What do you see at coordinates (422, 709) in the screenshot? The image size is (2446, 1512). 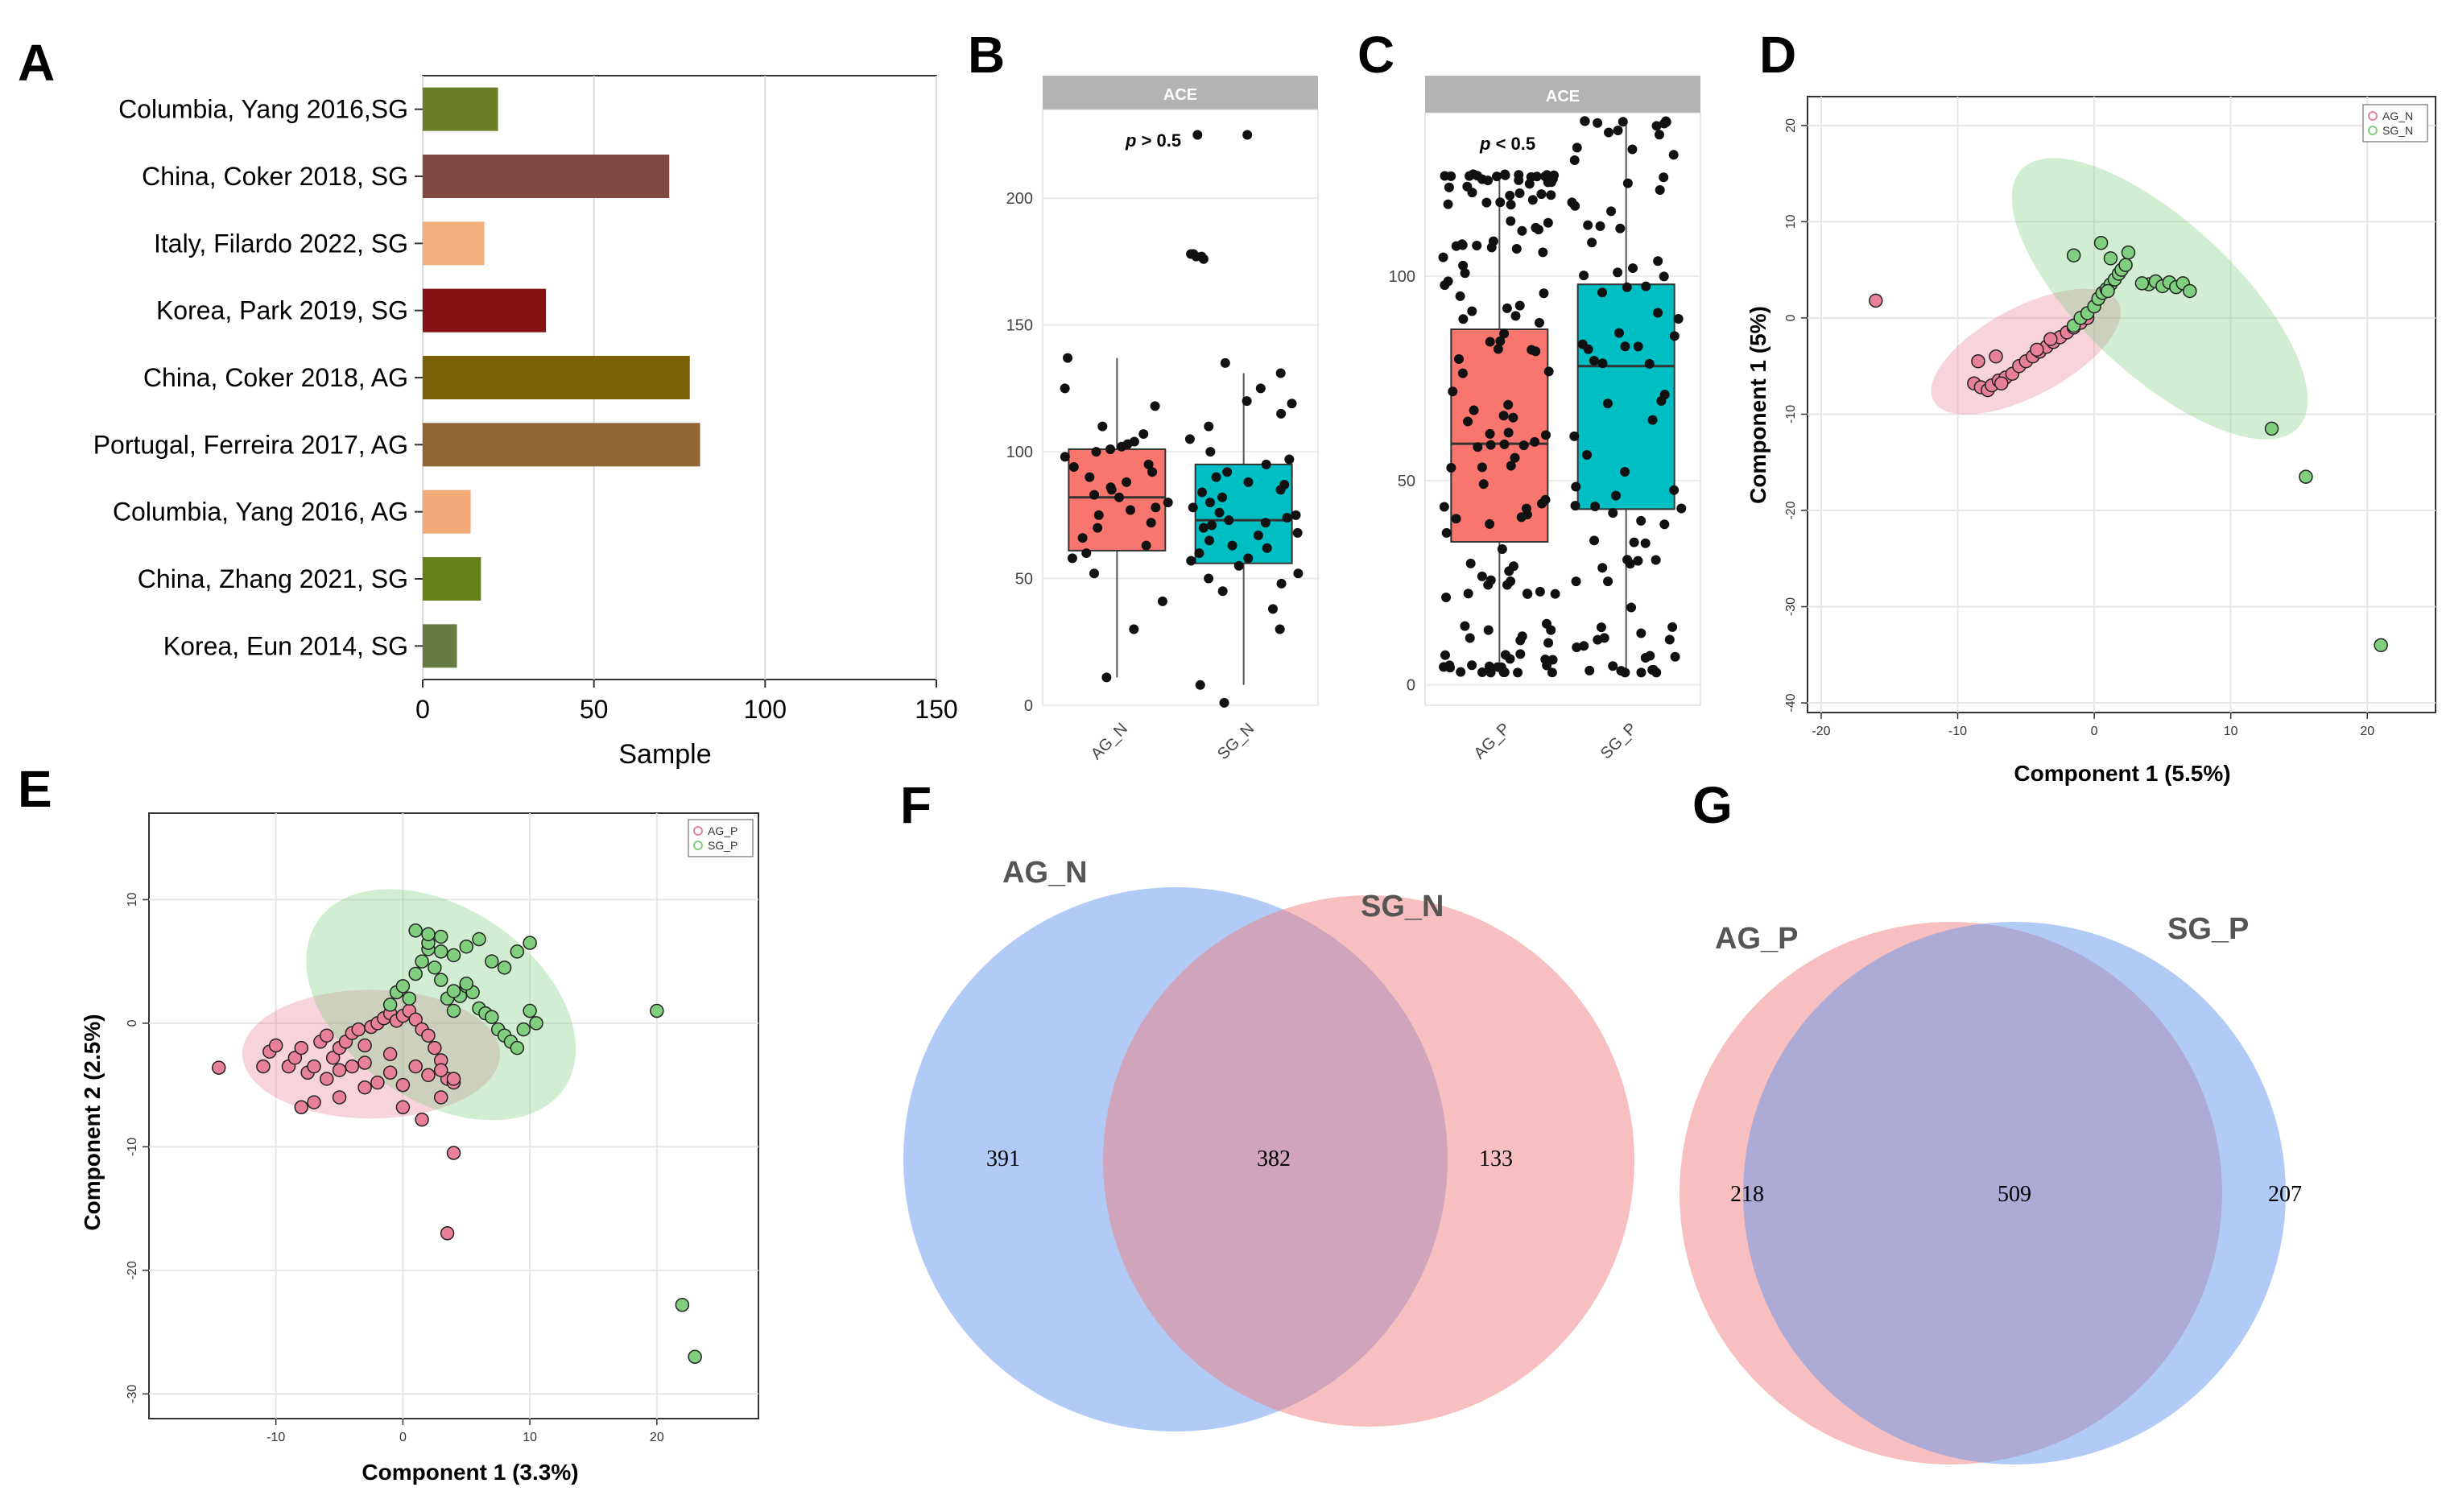 I see `panel-a-x-tick-label: 0` at bounding box center [422, 709].